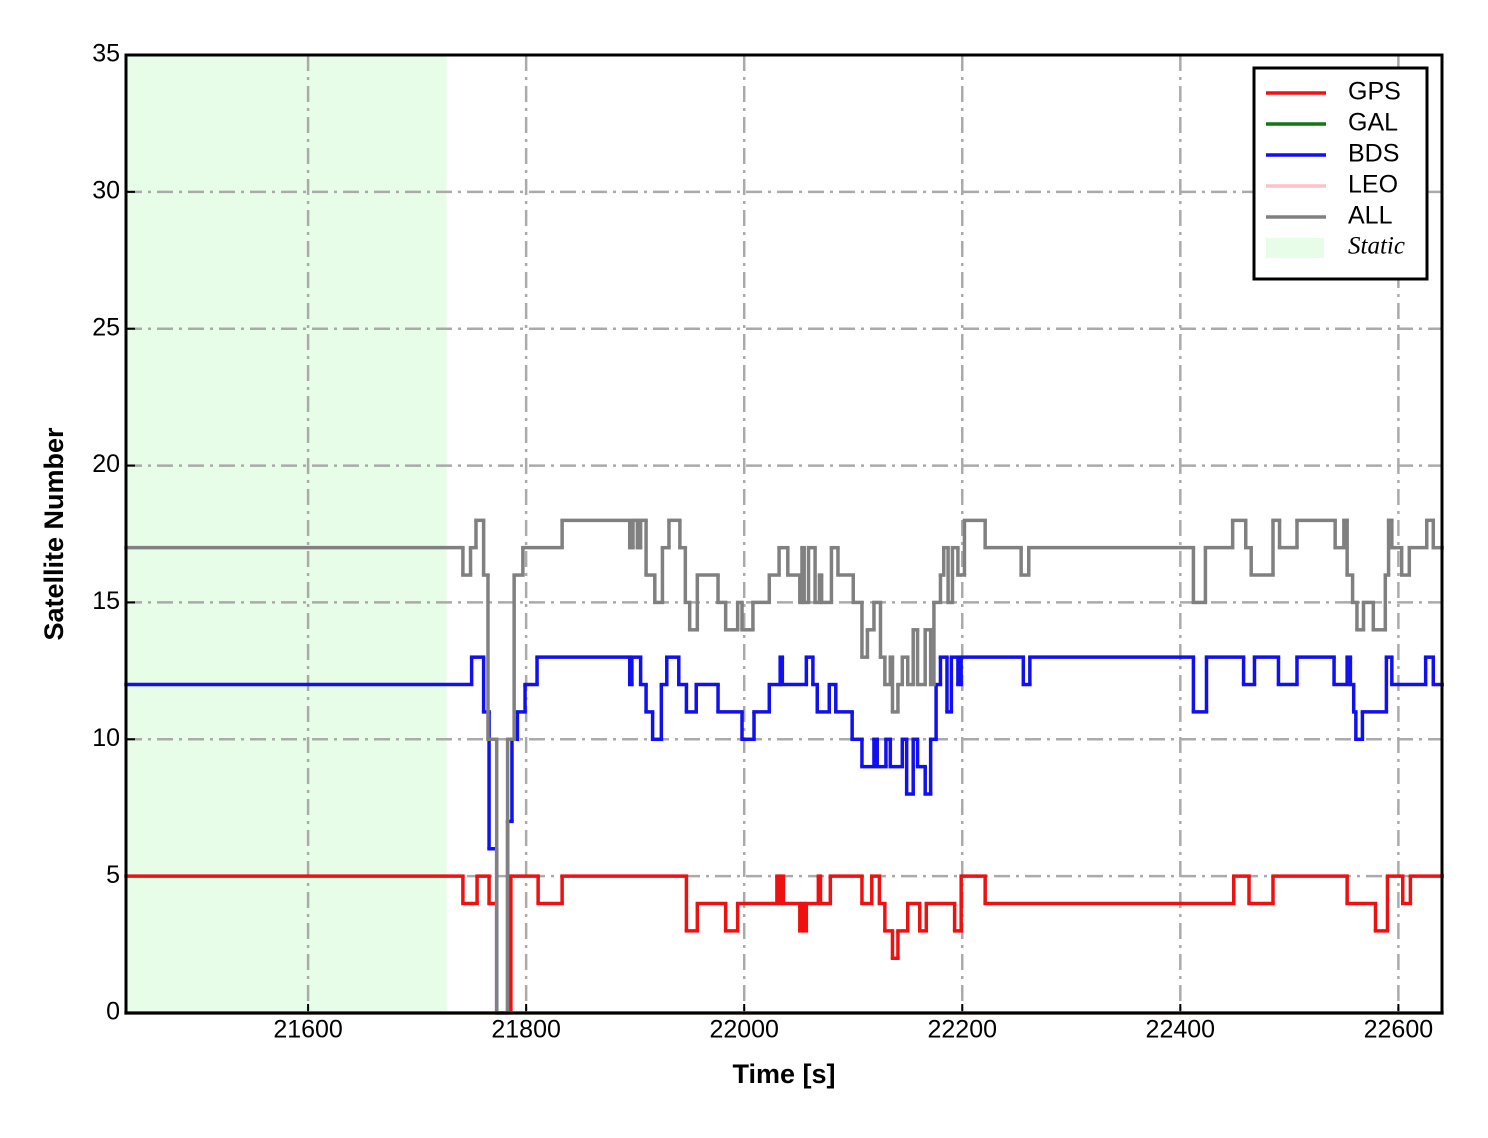  Describe the element at coordinates (113, 875) in the screenshot. I see `y-tick-label: 5` at that location.